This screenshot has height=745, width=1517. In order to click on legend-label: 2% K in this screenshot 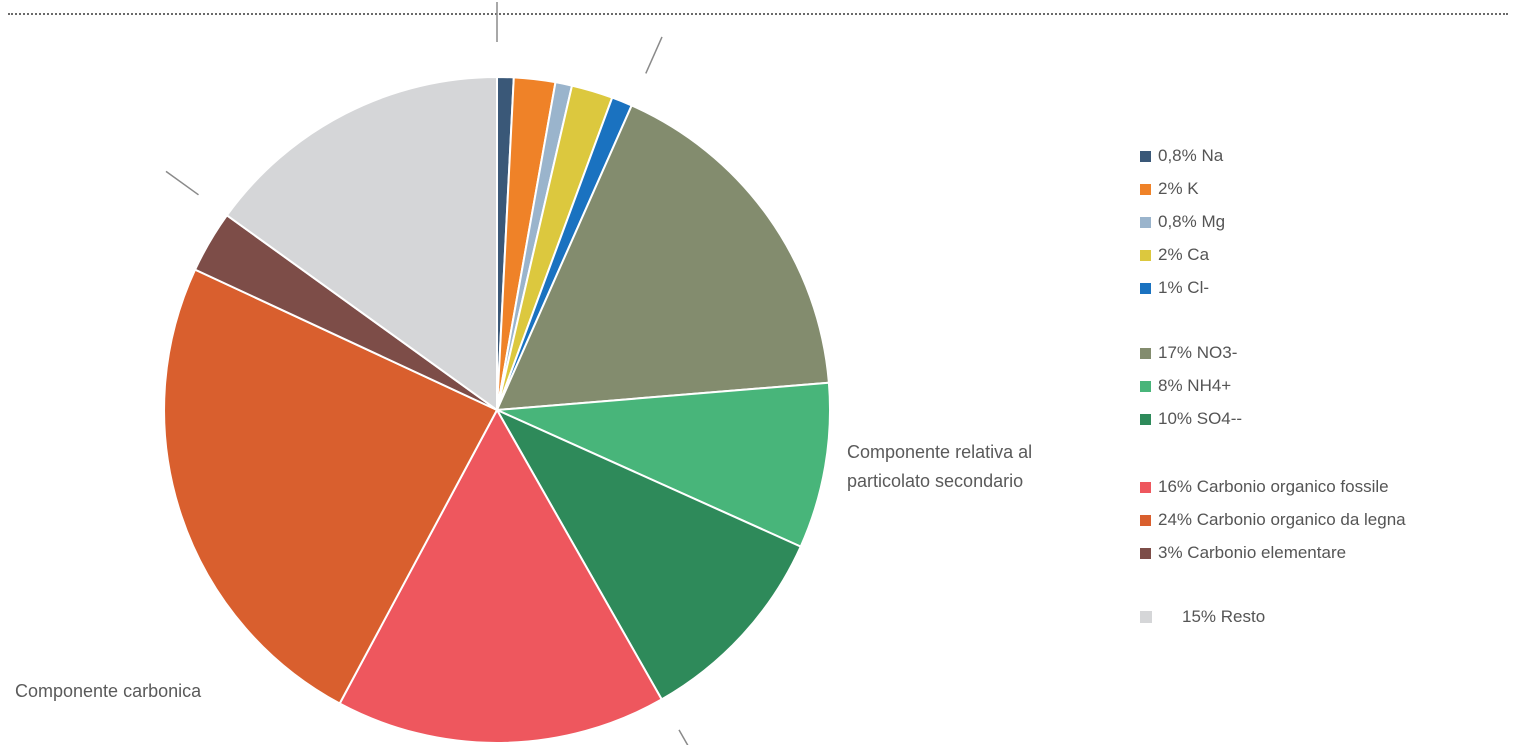, I will do `click(1178, 188)`.